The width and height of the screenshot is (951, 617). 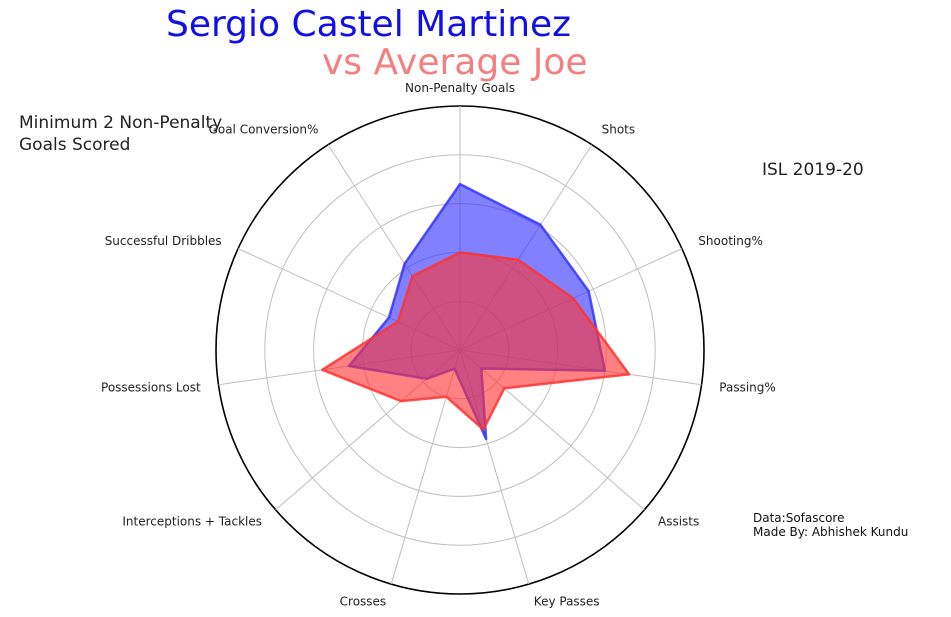 I want to click on credits: Data:Sofascore Made By: Abhishek Kundu, so click(x=830, y=525).